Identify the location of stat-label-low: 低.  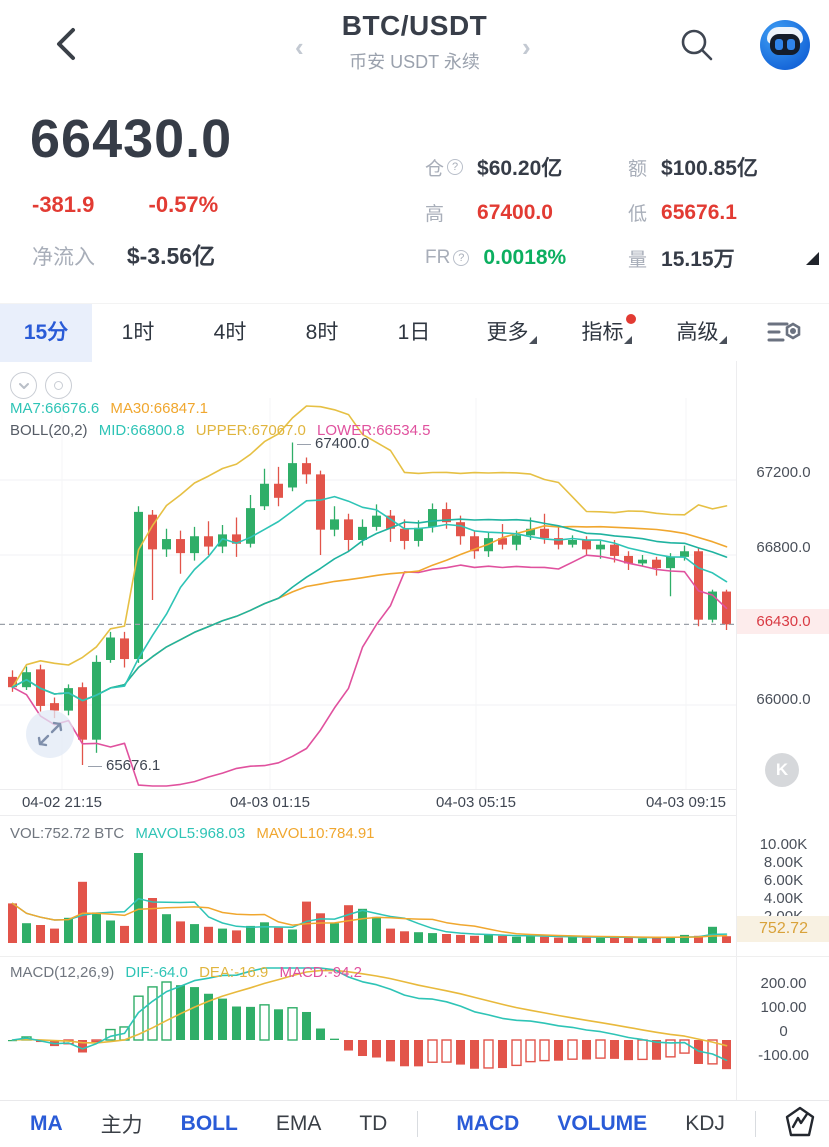
(638, 214).